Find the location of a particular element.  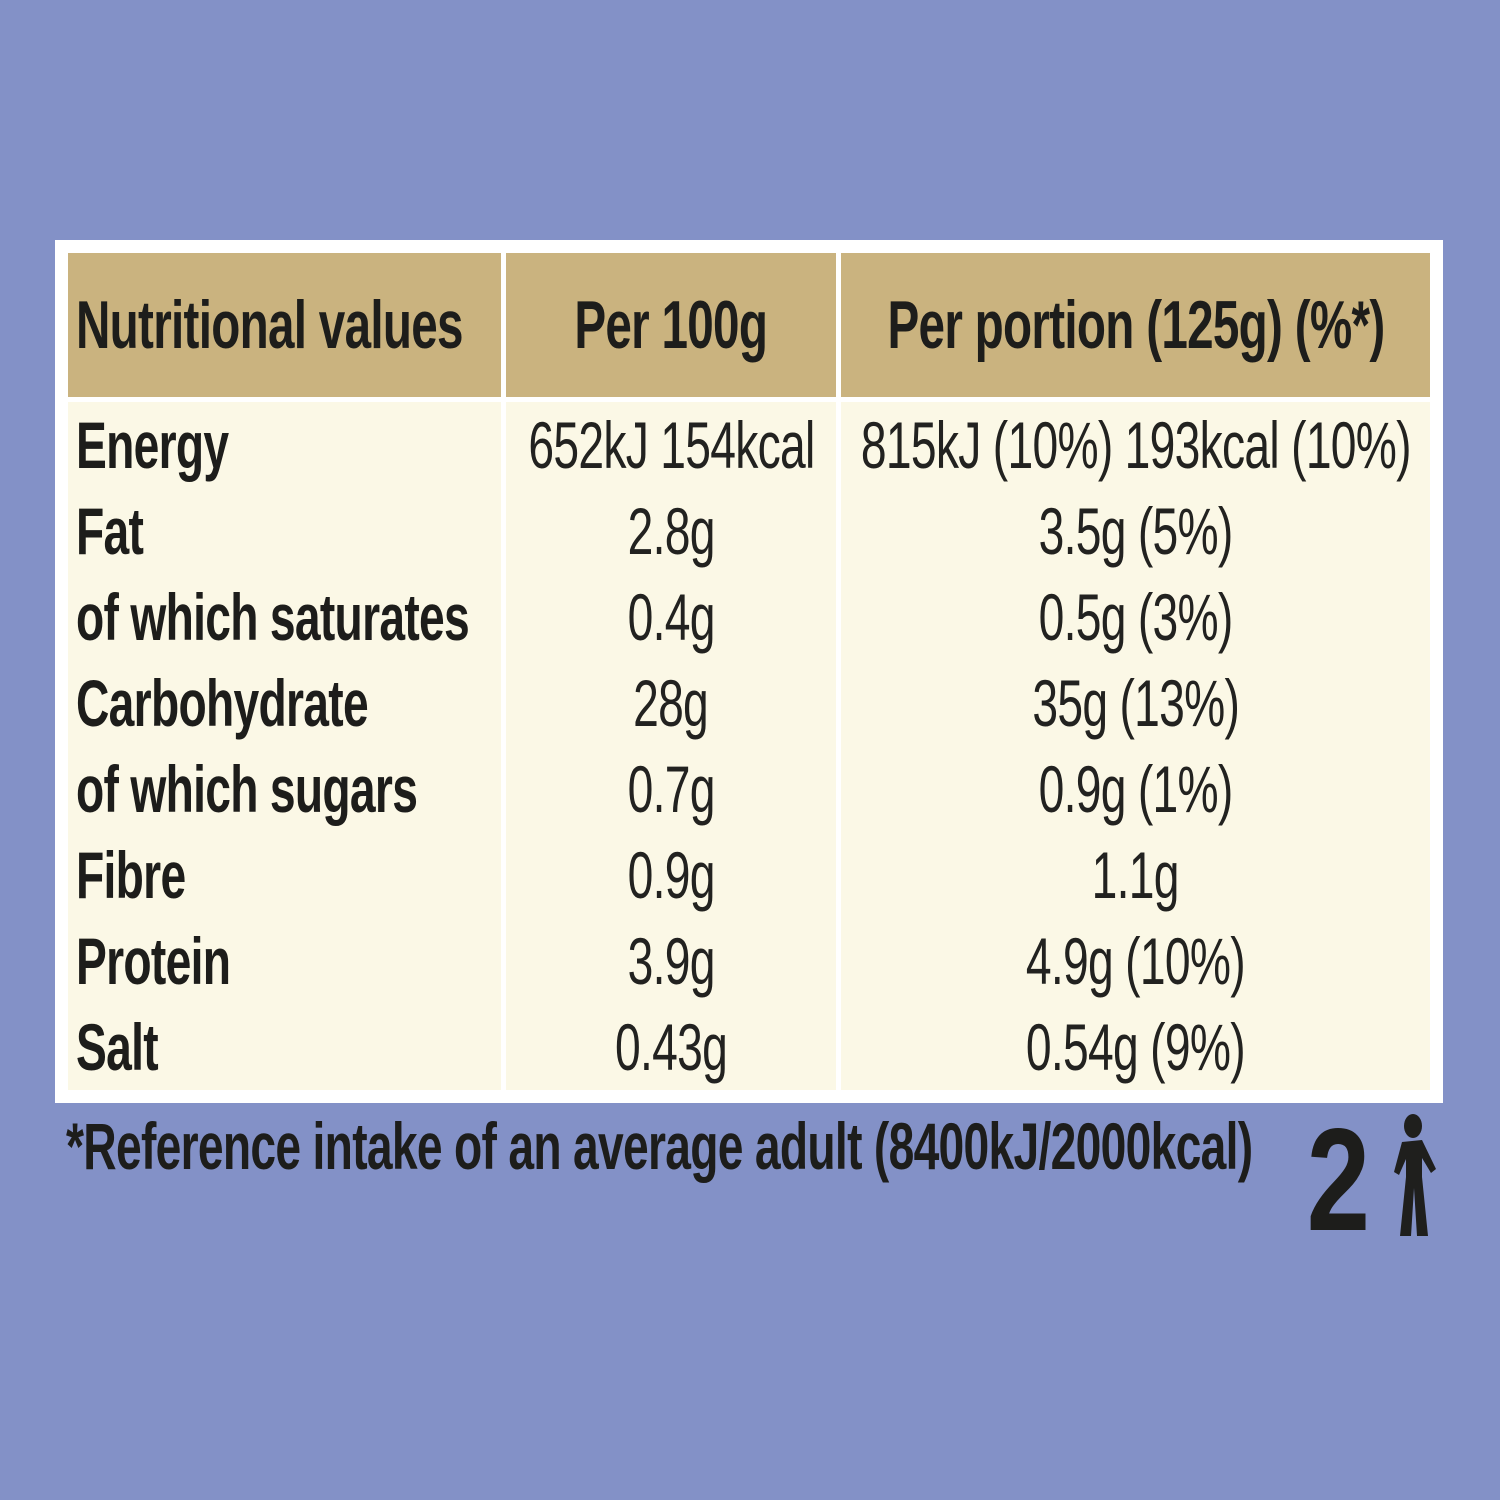

table-row-value: 0.9g (1%) is located at coordinates (1135, 789).